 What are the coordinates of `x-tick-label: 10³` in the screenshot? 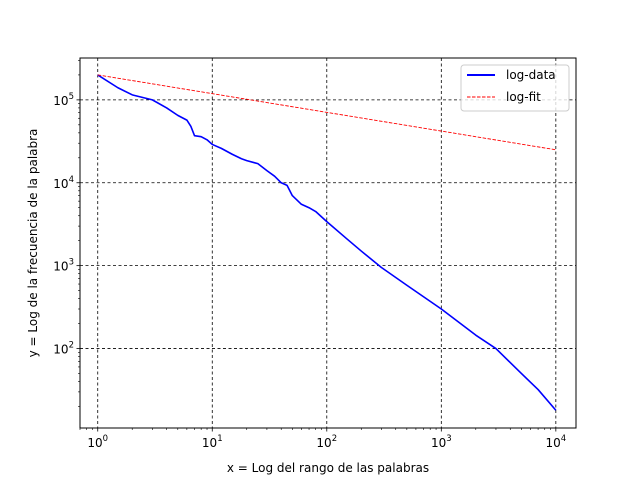 It's located at (441, 442).